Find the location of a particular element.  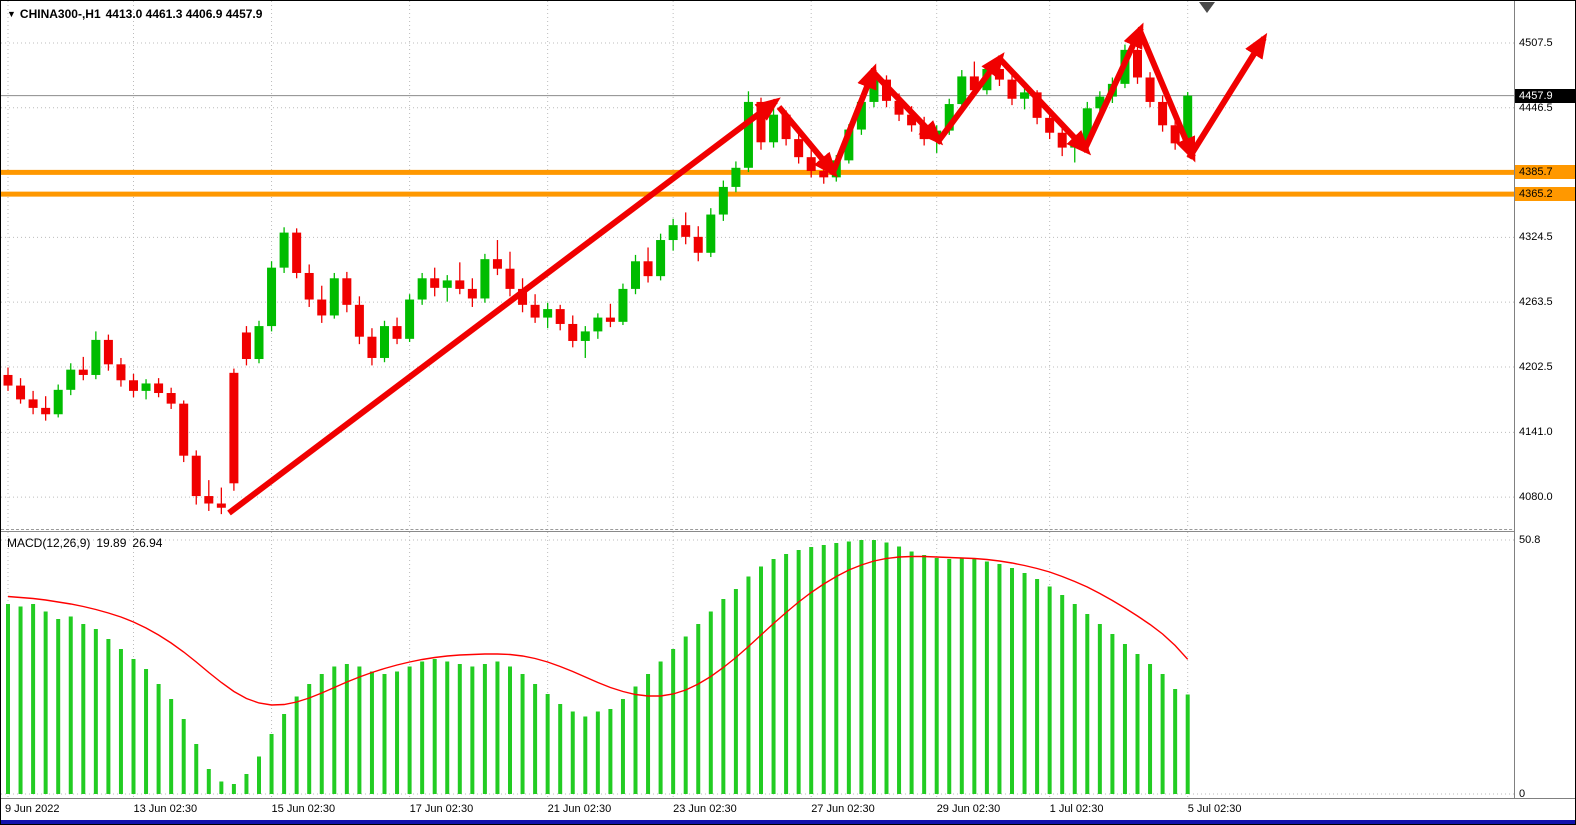

macd-label: MACD(12,26,9) 19.89 26.94 is located at coordinates (87, 543).